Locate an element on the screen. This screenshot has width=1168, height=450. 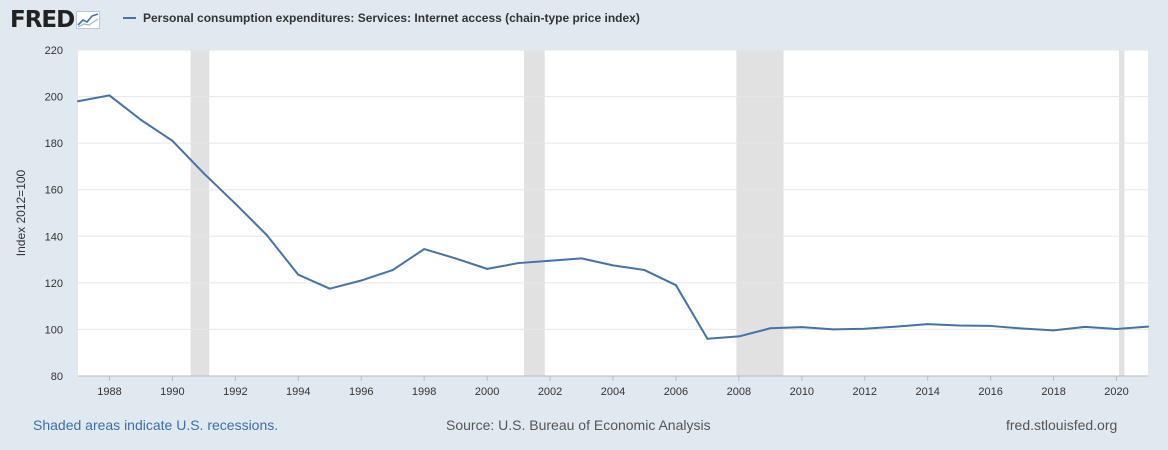
source-text: Source: U.S. Bureau of Economic Analysis is located at coordinates (578, 425).